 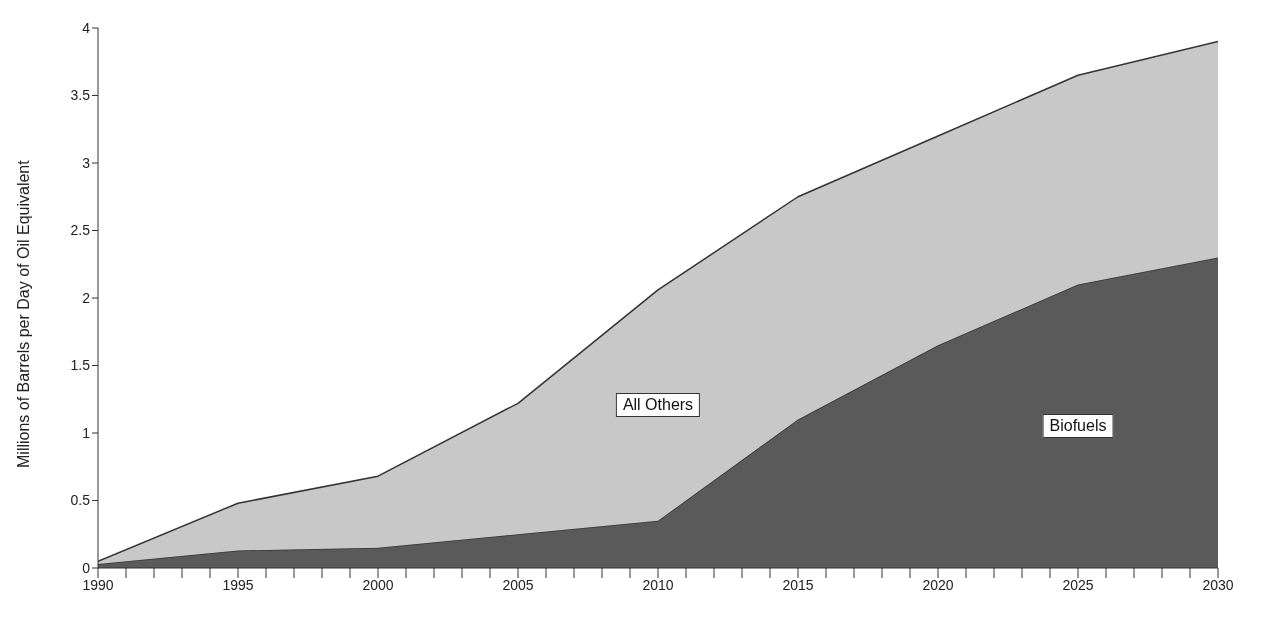 What do you see at coordinates (23, 313) in the screenshot?
I see `y-axis-title: Millions of Barrels per Day of Oil Equivalent` at bounding box center [23, 313].